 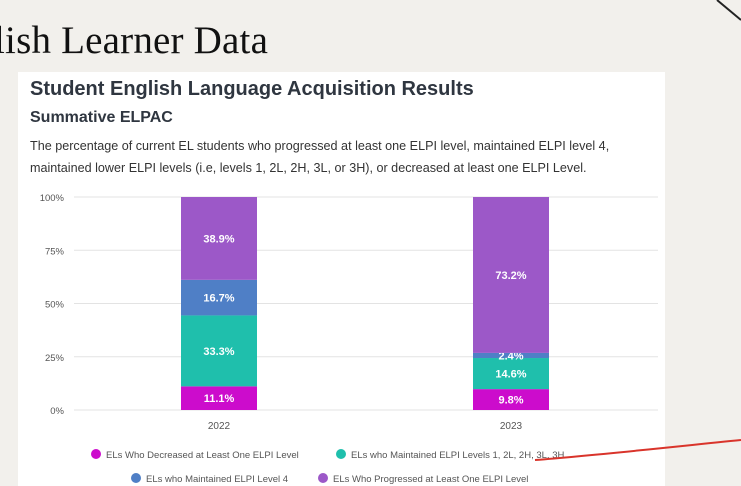 What do you see at coordinates (55, 305) in the screenshot?
I see `y-tick-label: 50%` at bounding box center [55, 305].